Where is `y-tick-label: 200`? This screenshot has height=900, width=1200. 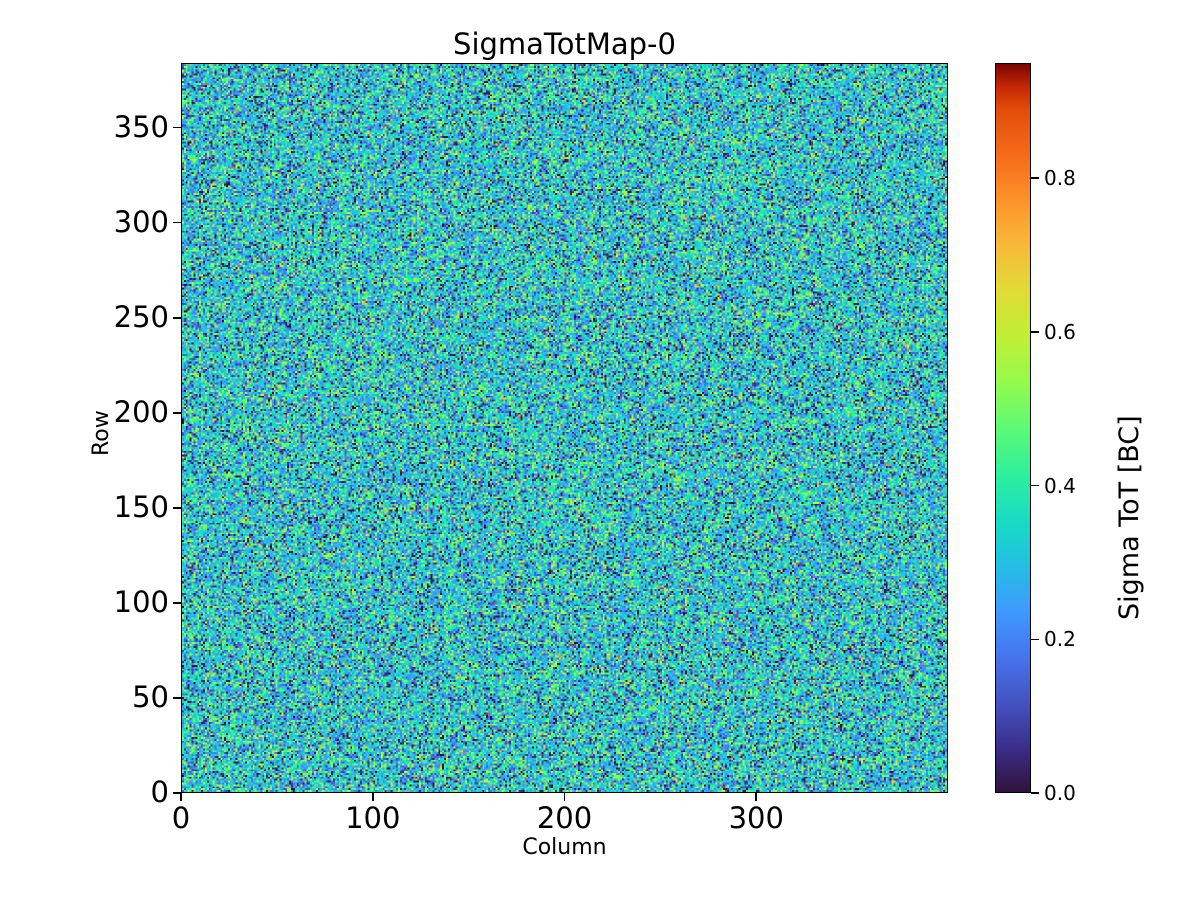
y-tick-label: 200 is located at coordinates (141, 411).